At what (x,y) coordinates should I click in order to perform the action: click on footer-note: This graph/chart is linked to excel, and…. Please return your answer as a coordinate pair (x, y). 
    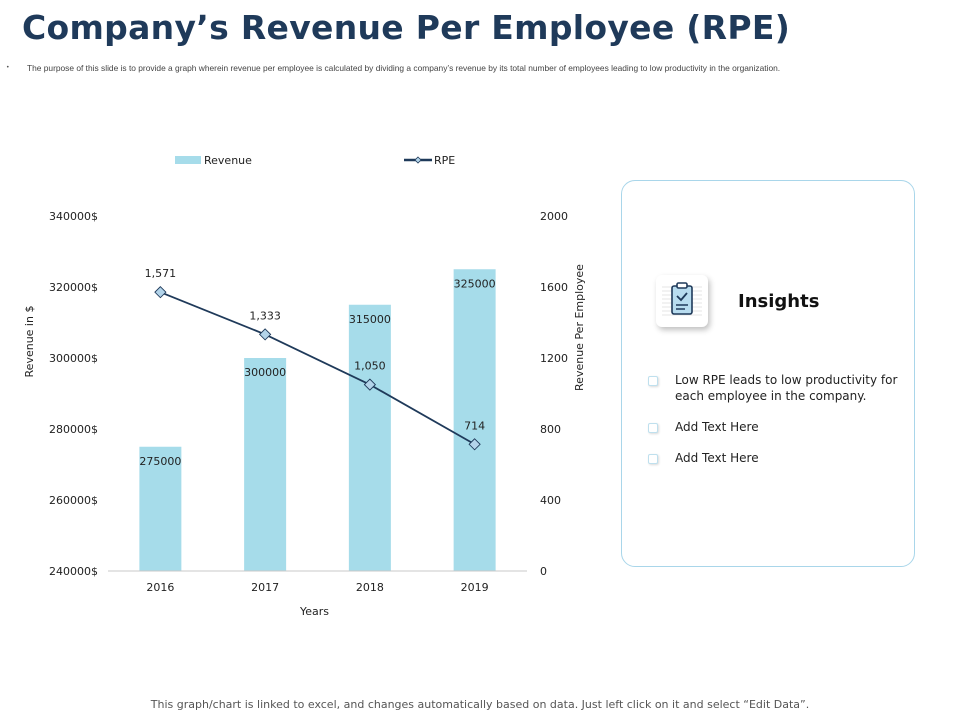
    Looking at the image, I should click on (480, 704).